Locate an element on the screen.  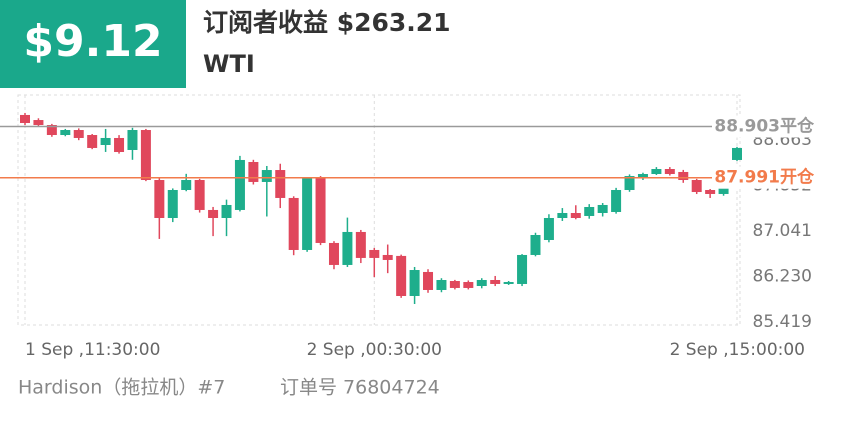
y-tick-label: 86.230 is located at coordinates (782, 277).